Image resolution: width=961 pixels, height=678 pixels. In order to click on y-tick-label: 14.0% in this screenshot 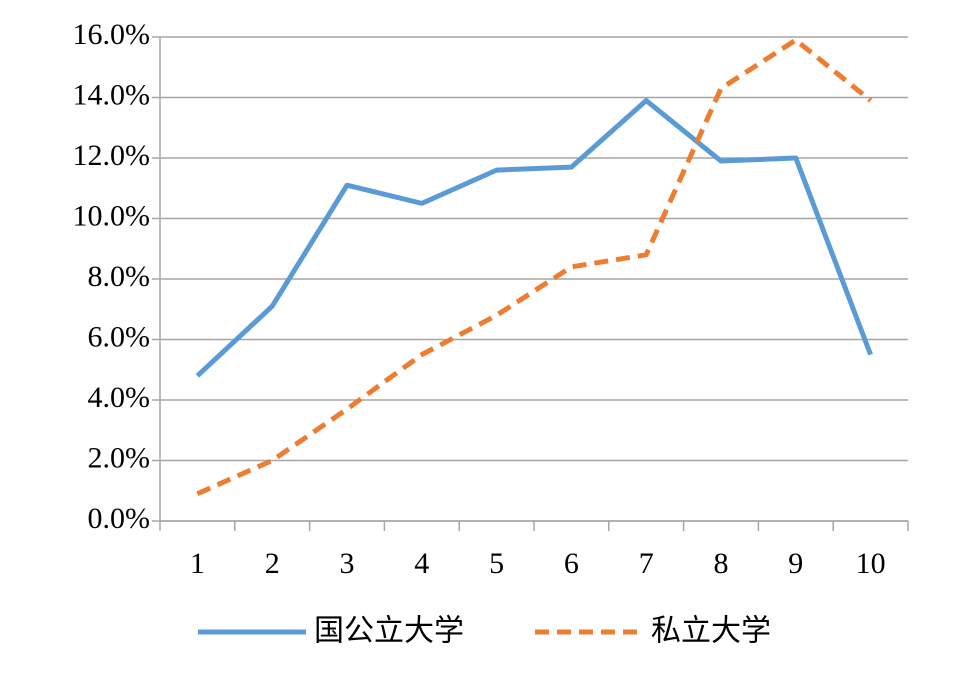, I will do `click(112, 94)`.